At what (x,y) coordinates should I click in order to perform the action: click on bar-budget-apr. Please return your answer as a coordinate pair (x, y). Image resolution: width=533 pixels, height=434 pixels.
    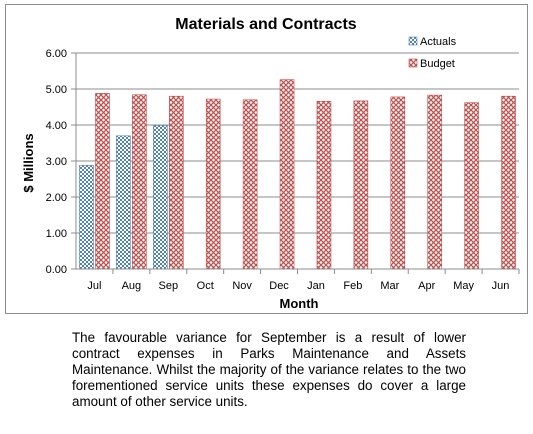
    Looking at the image, I should click on (435, 182).